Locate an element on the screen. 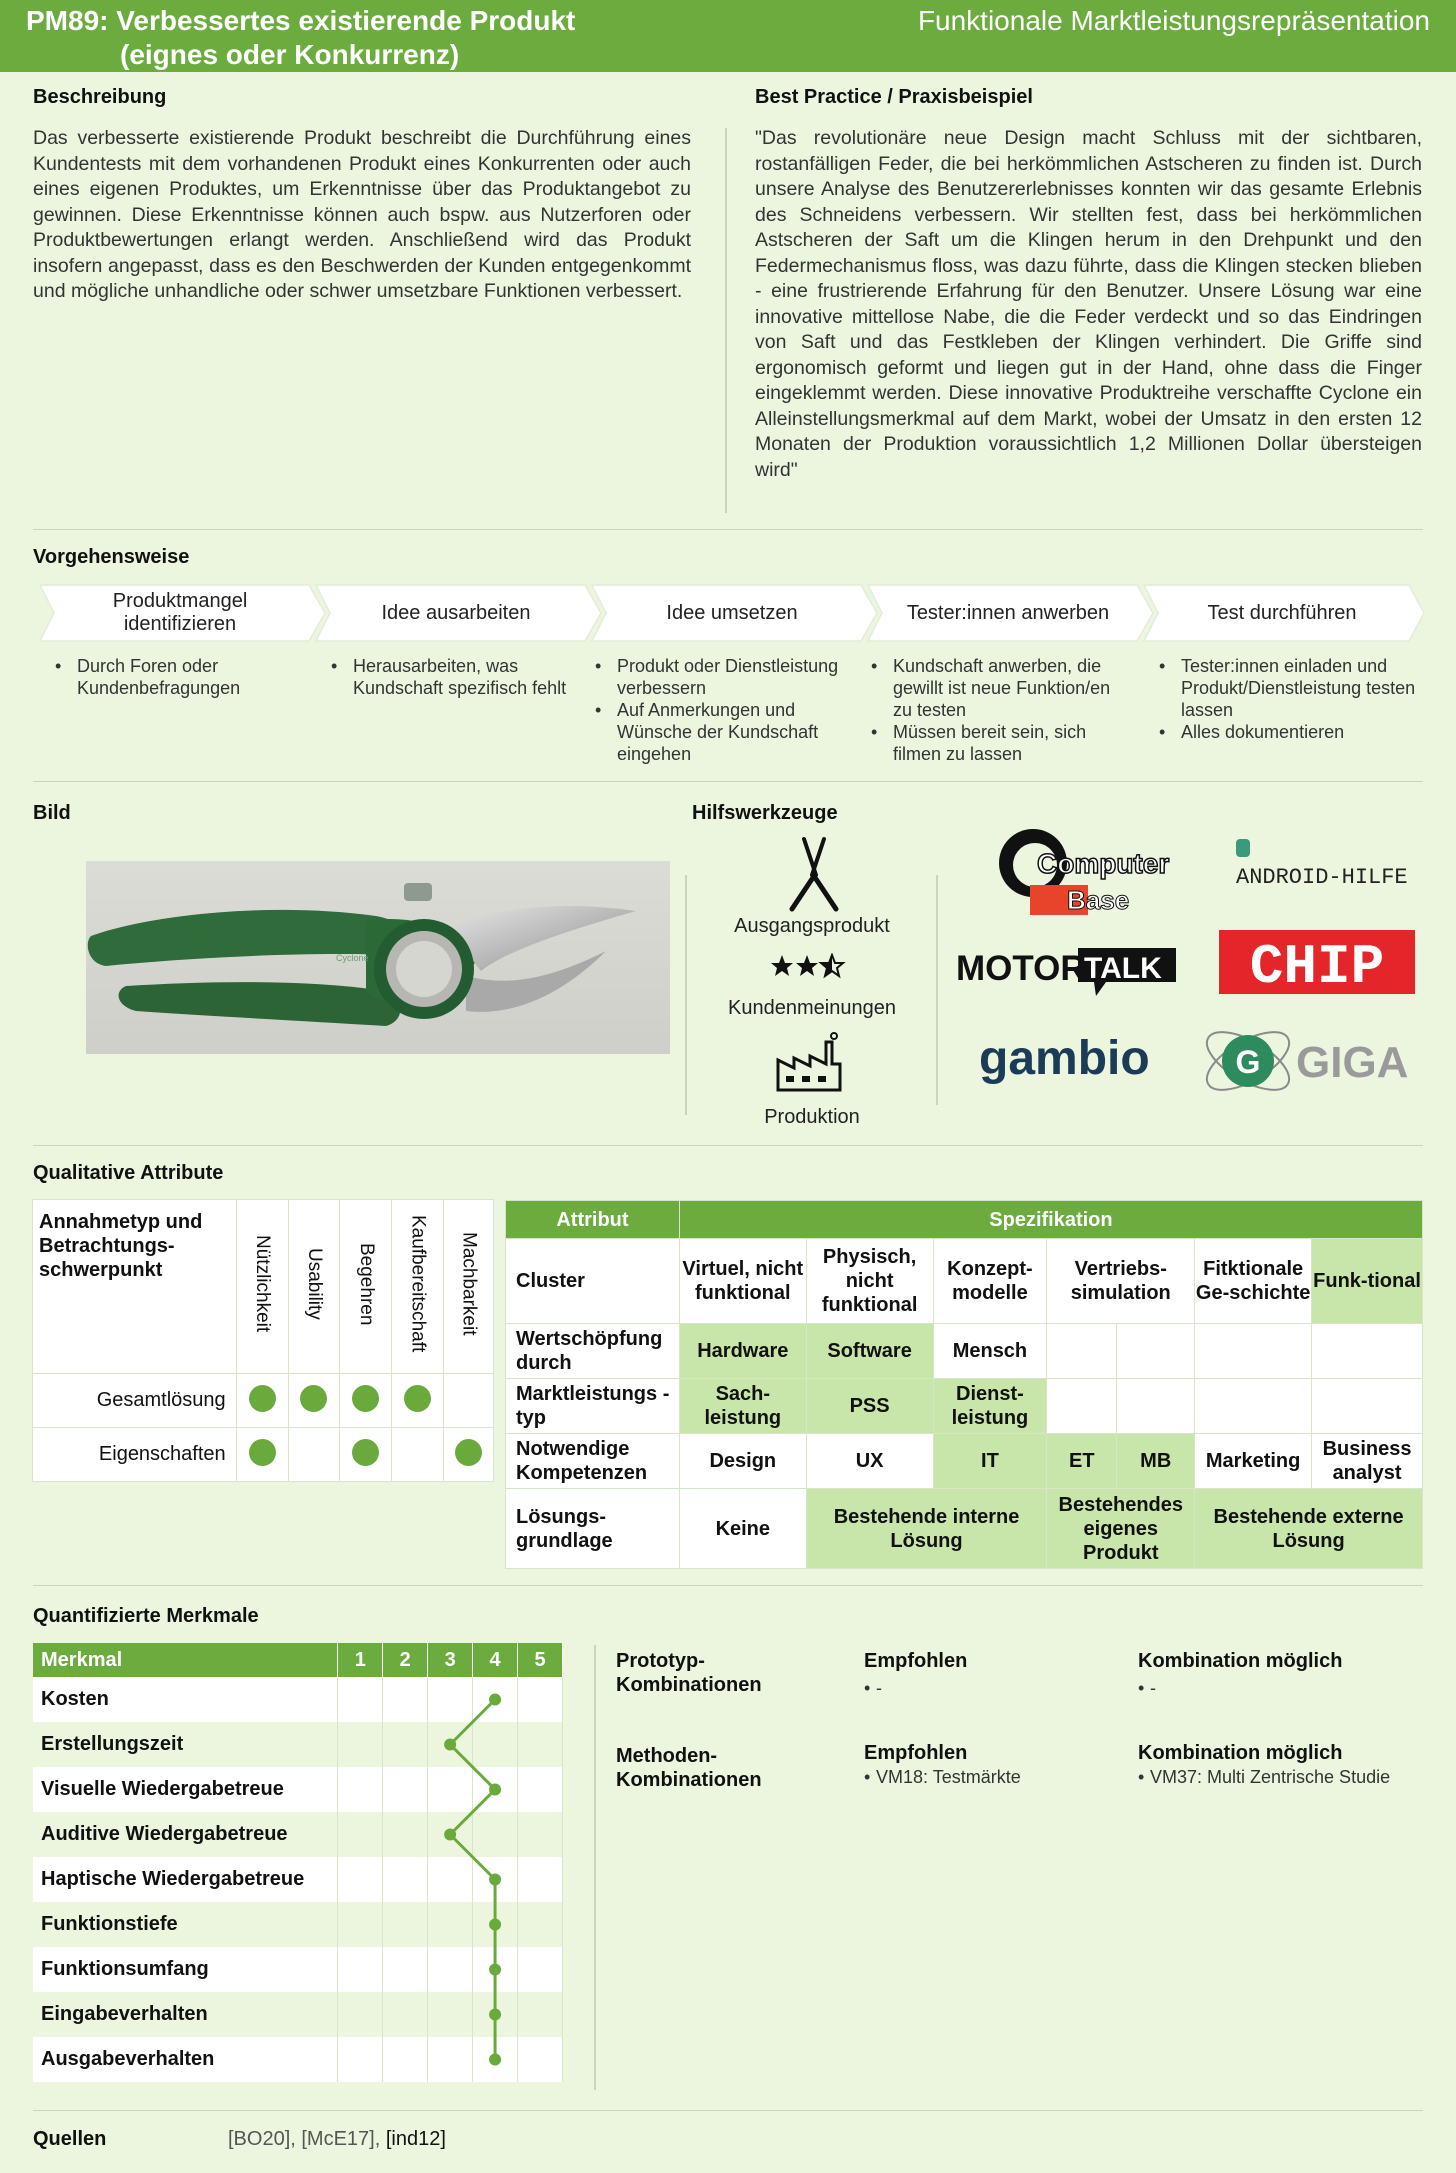  cell: Dienst-leistung is located at coordinates (990, 1406).